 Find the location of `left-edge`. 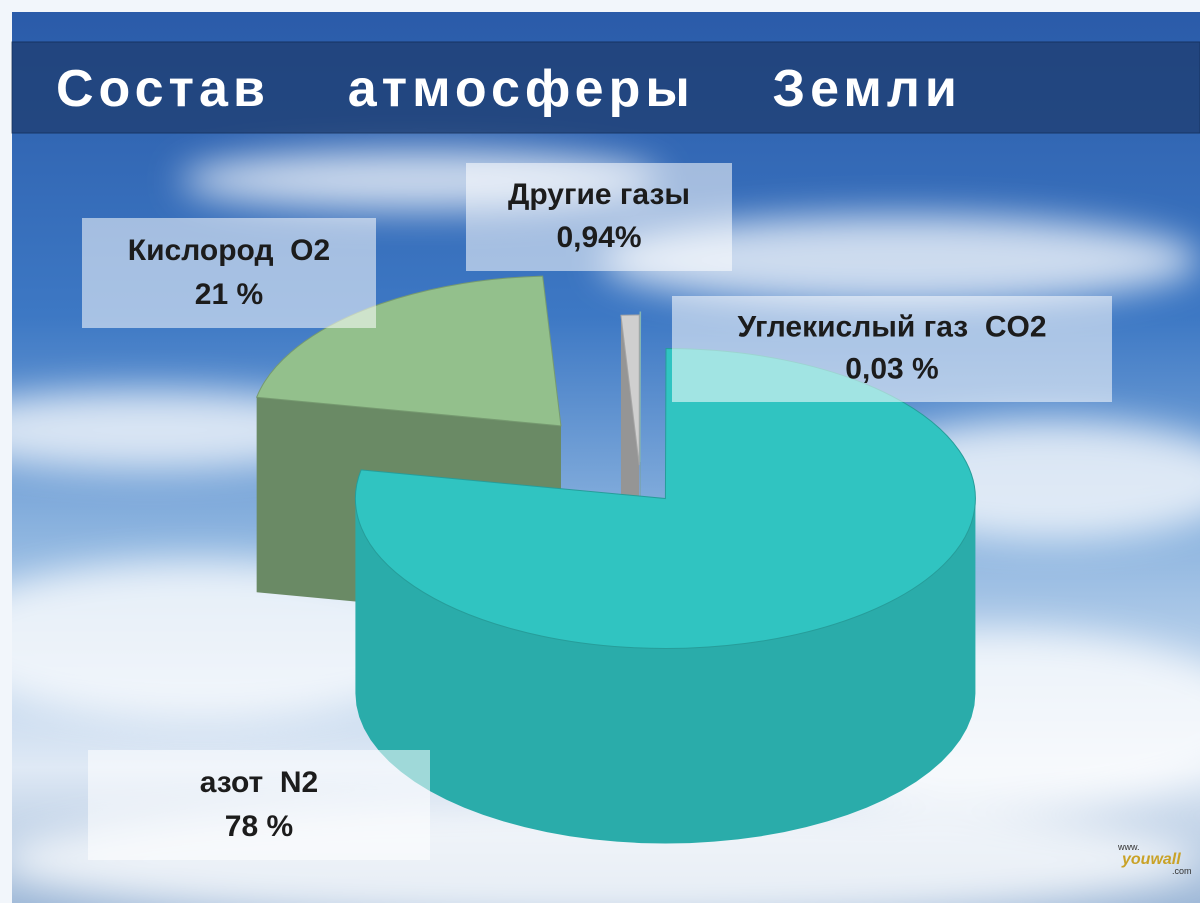

left-edge is located at coordinates (6, 451).